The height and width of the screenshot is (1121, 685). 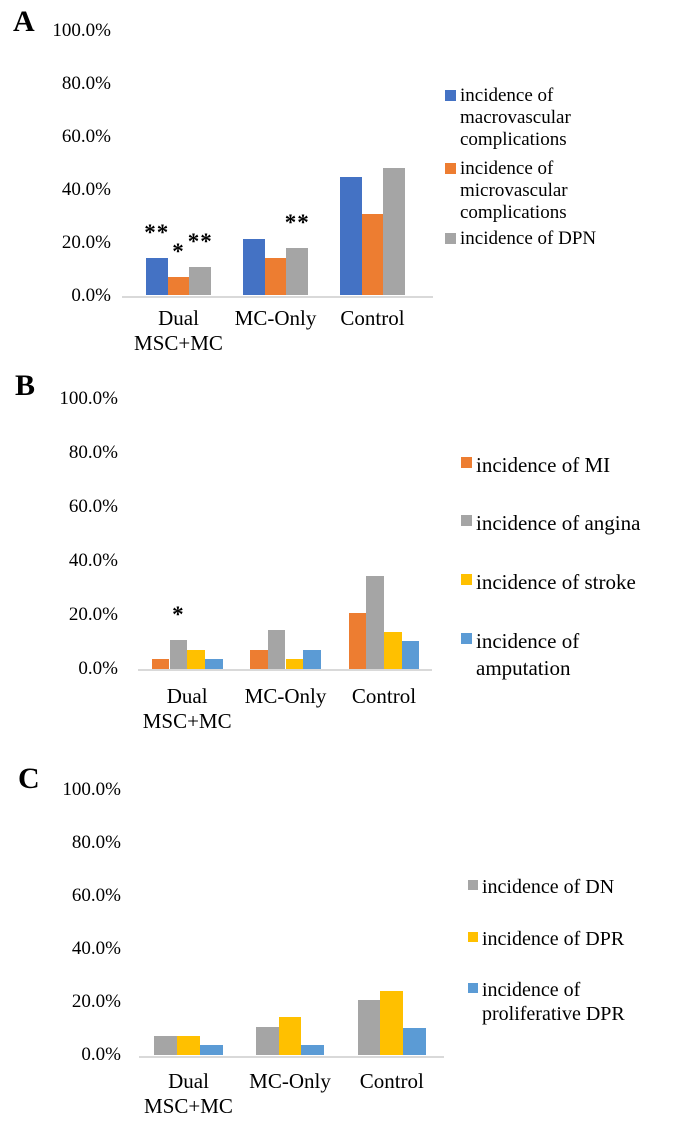 I want to click on legend-label-line: incidence of MI, so click(x=543, y=465).